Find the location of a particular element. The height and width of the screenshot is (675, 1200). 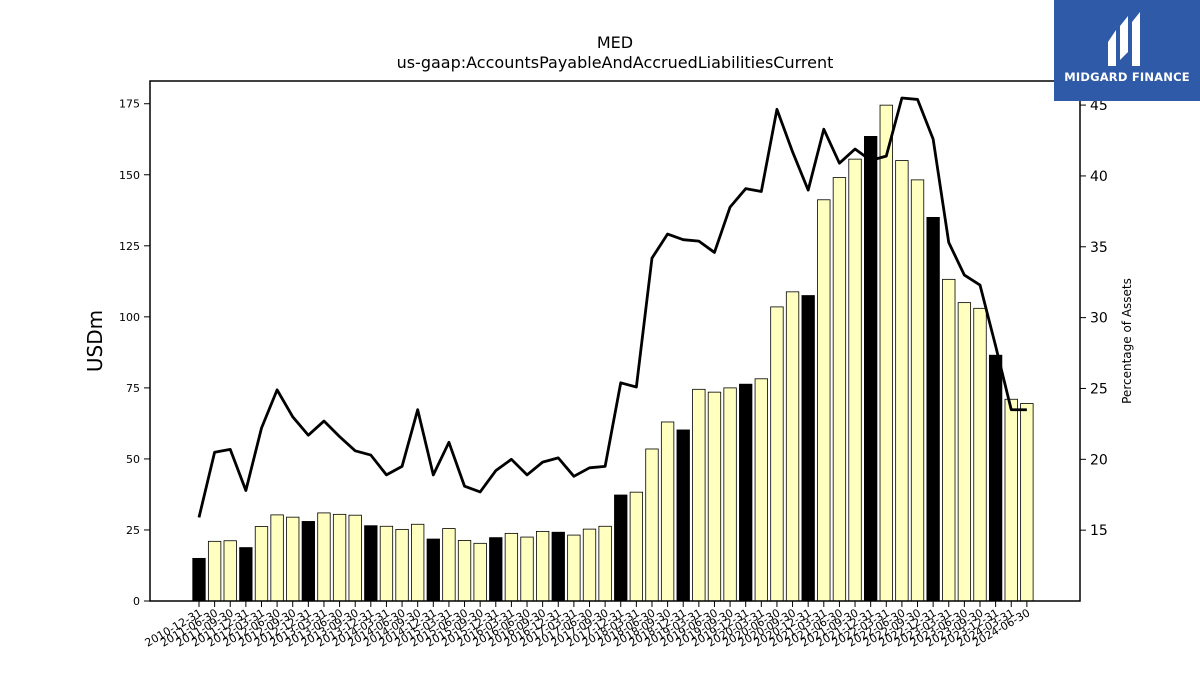

brand-logo: MIDGARD FINANCE is located at coordinates (1127, 50).